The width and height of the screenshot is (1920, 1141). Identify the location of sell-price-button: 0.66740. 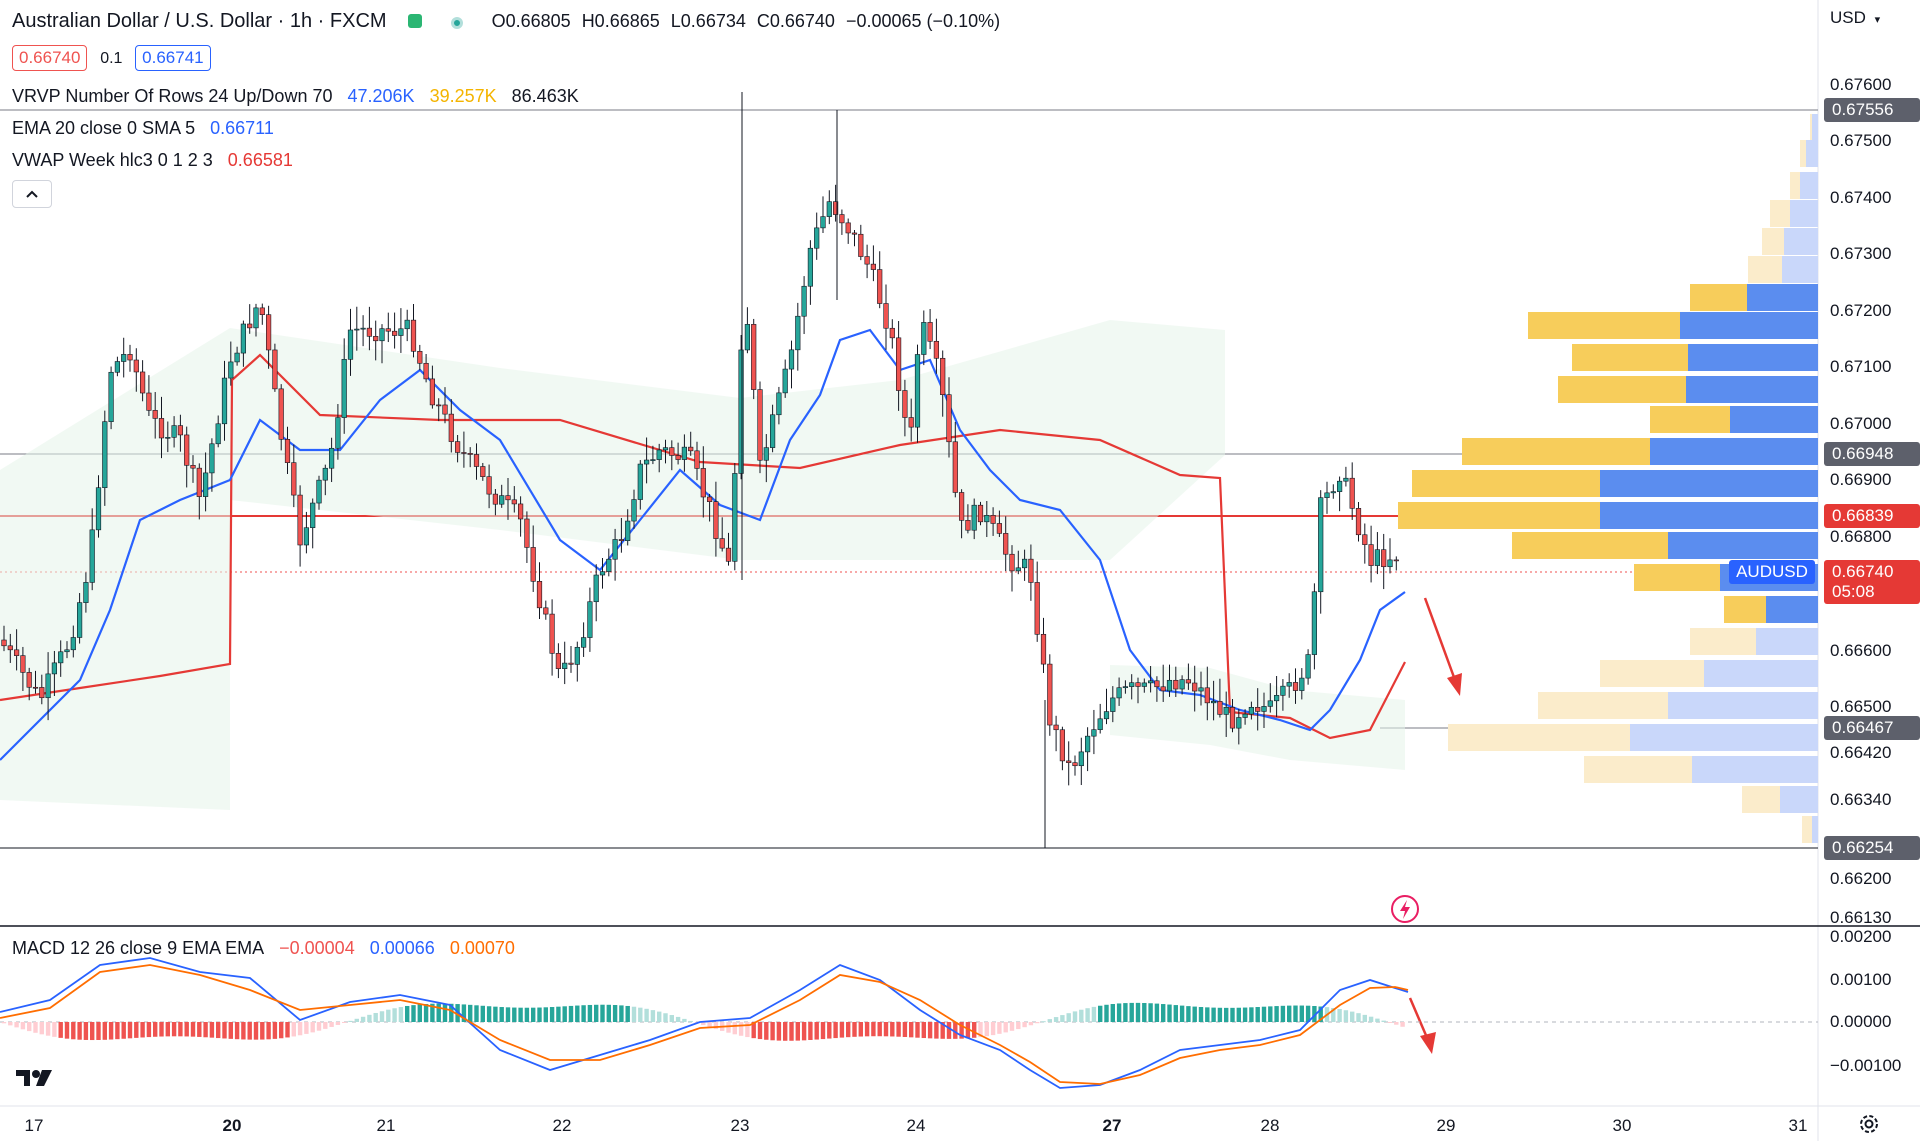
(50, 58).